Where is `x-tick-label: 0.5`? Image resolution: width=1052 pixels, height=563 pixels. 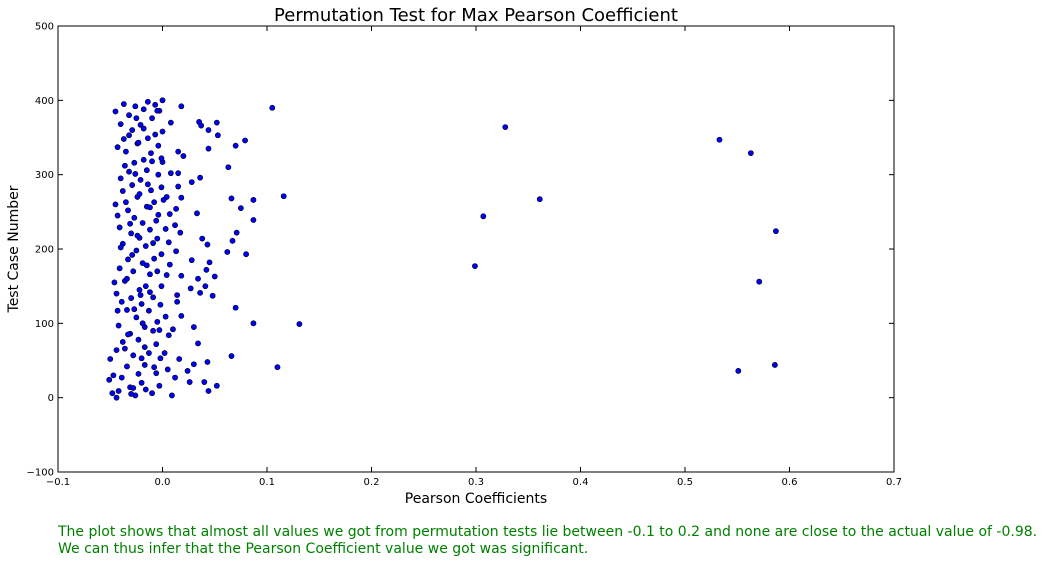 x-tick-label: 0.5 is located at coordinates (685, 482).